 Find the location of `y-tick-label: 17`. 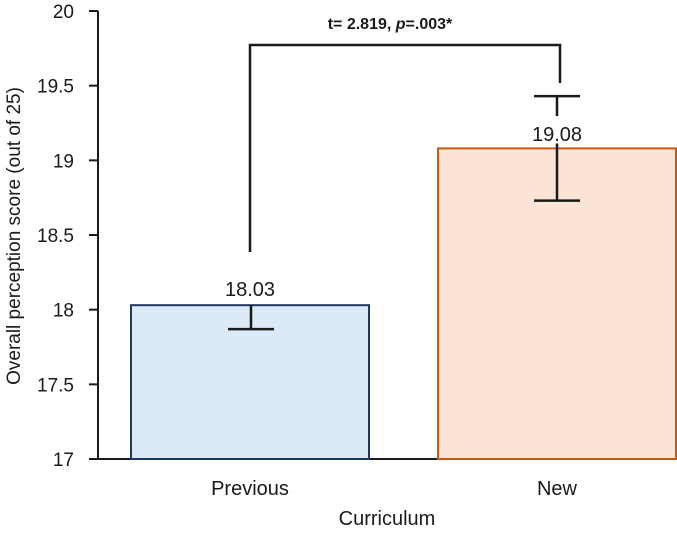

y-tick-label: 17 is located at coordinates (63, 460).